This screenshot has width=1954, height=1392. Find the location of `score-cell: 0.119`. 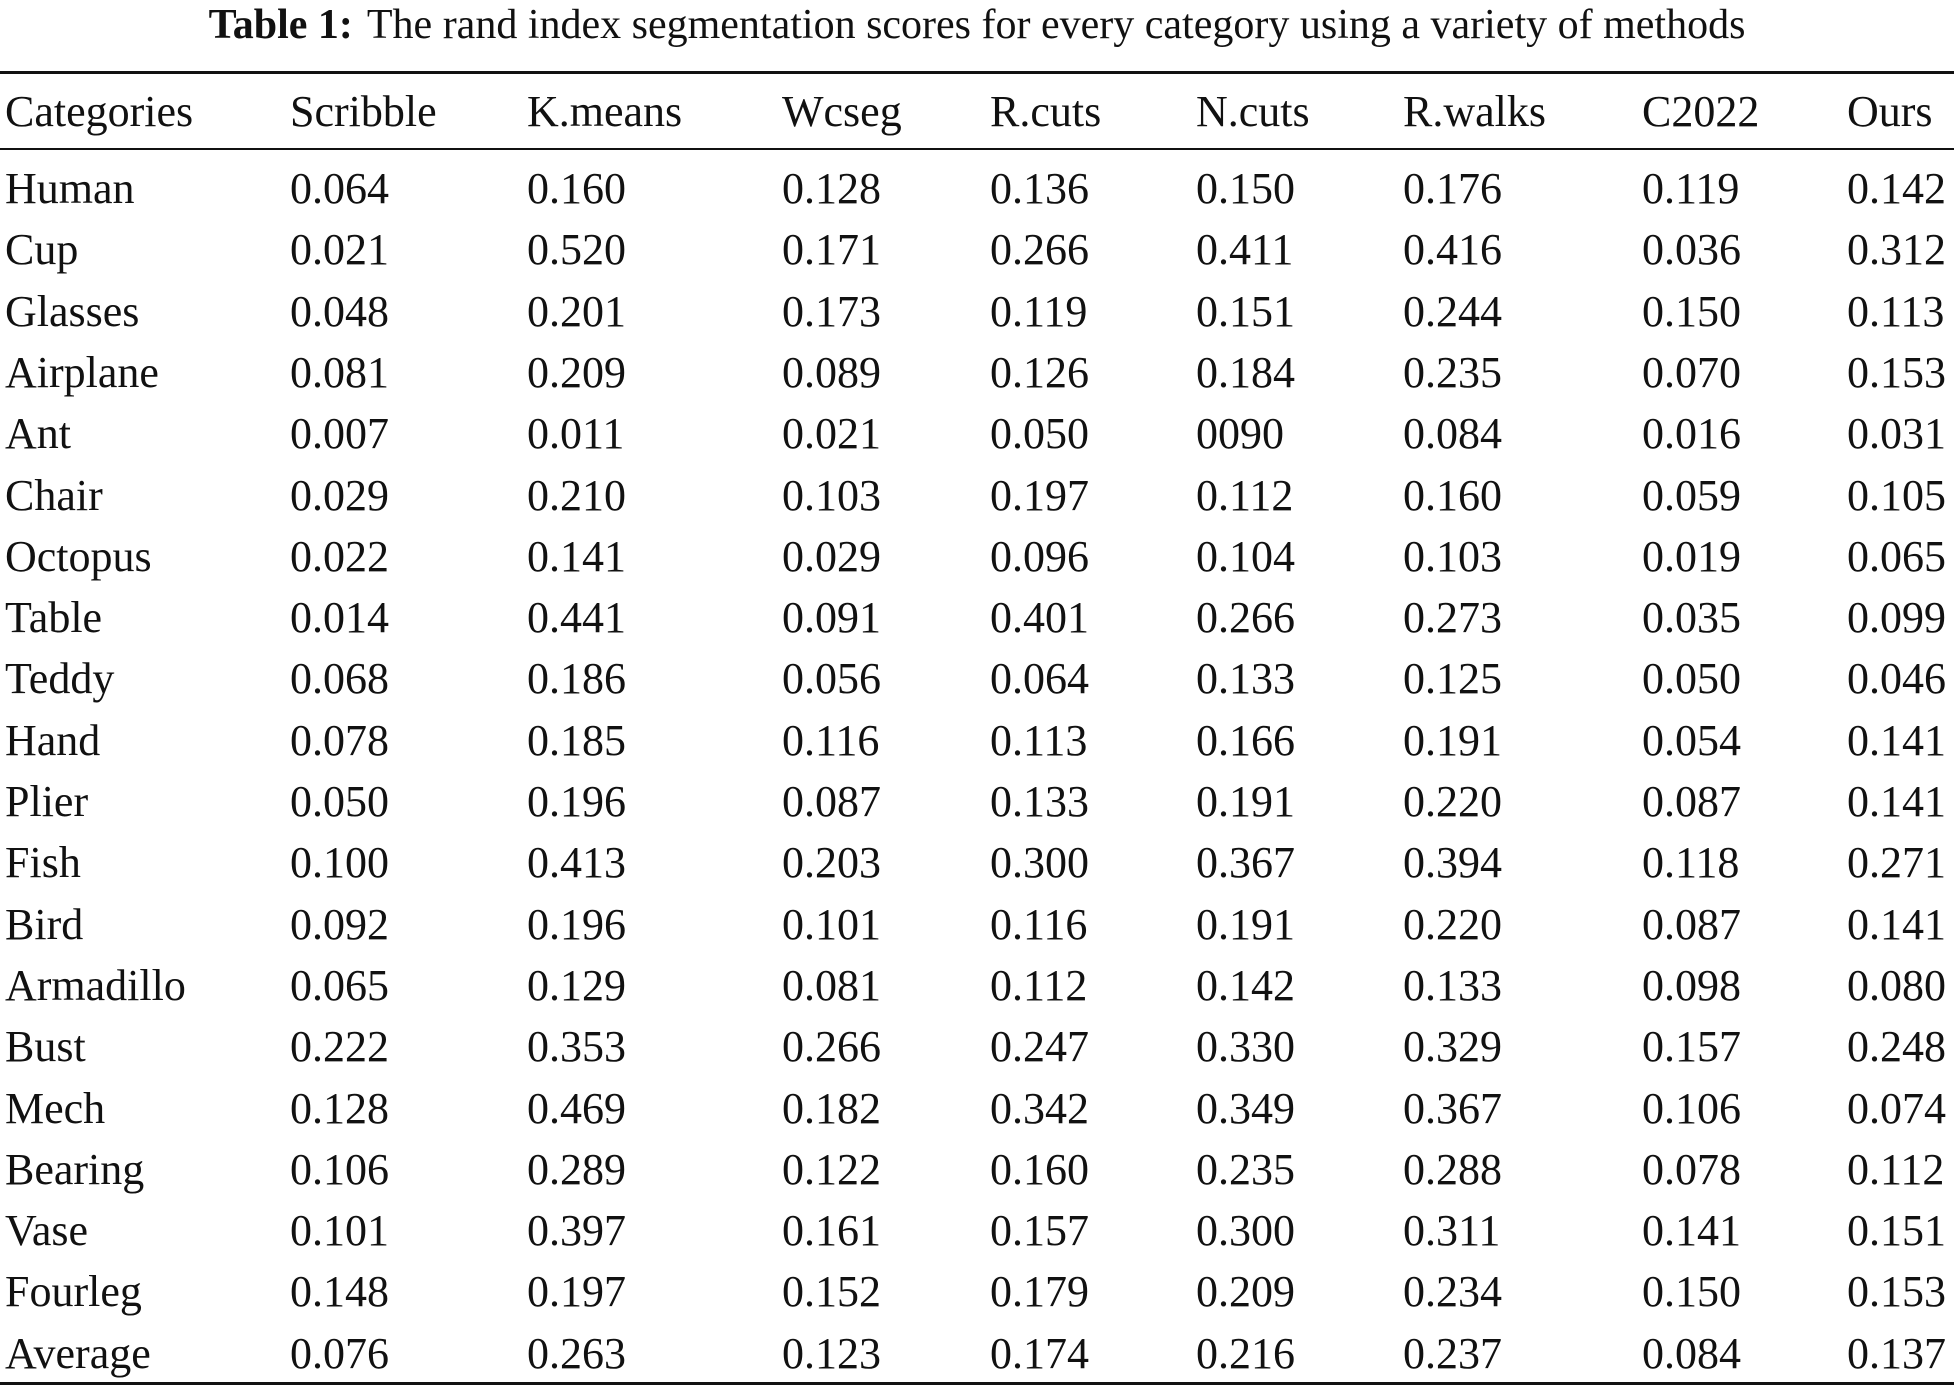

score-cell: 0.119 is located at coordinates (1039, 311).